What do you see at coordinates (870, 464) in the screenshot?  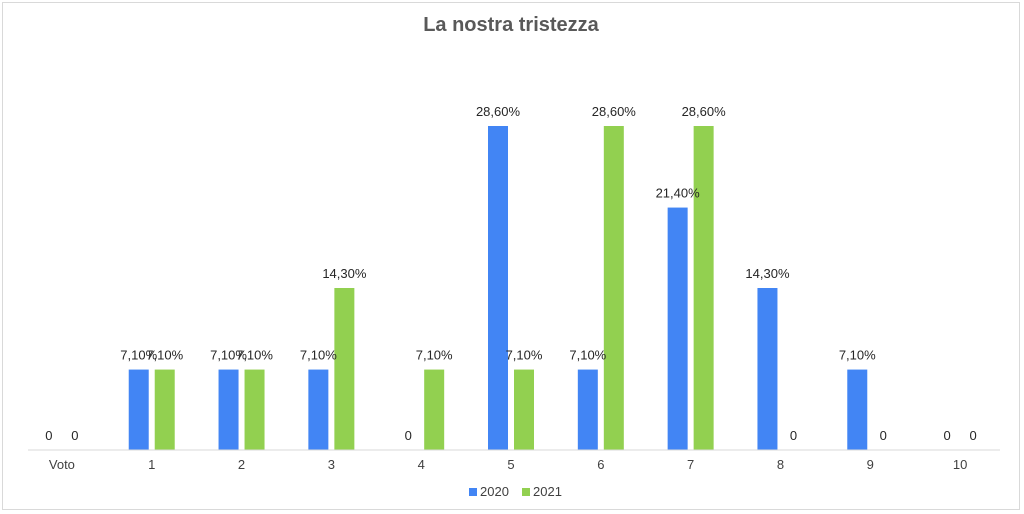 I see `x-tick-label: 9` at bounding box center [870, 464].